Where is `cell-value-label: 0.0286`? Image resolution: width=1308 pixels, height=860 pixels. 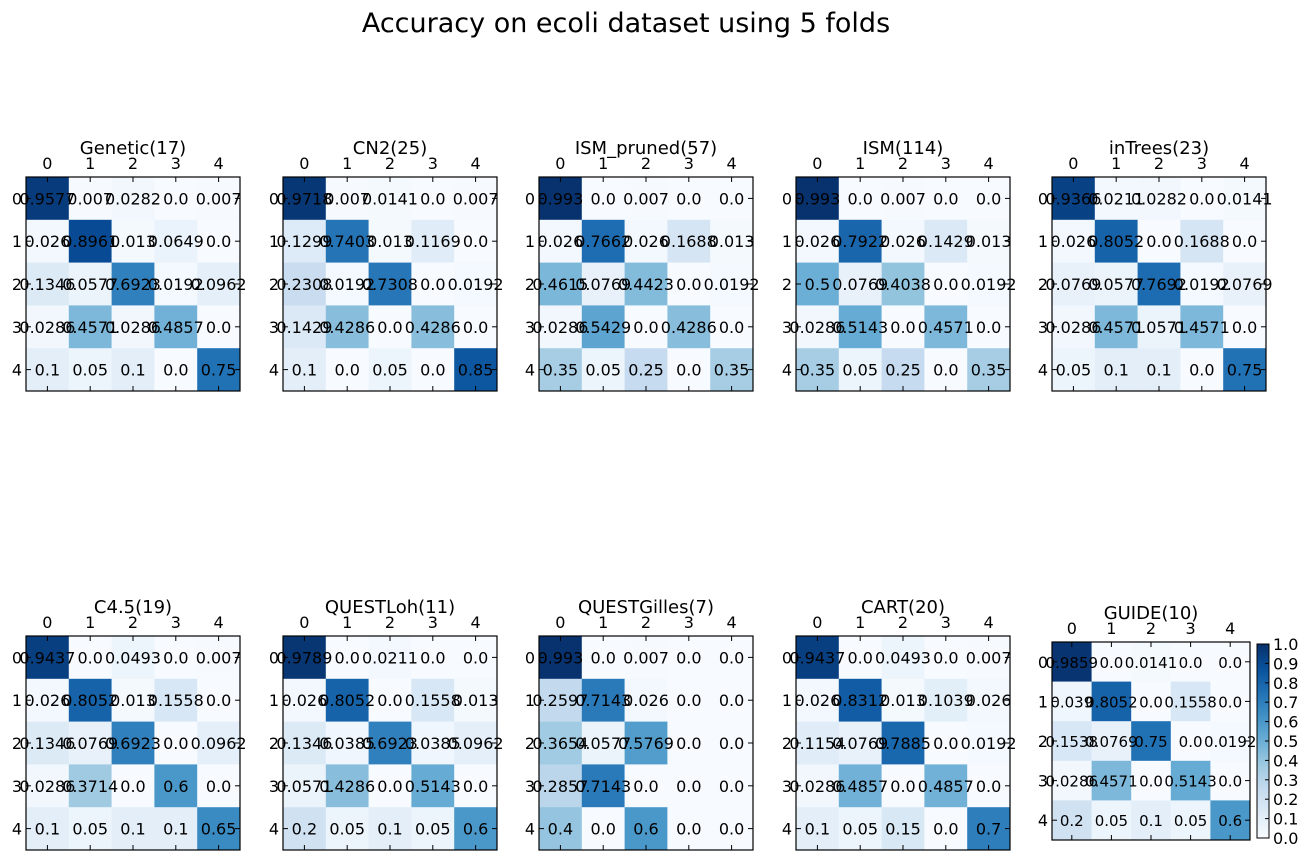 cell-value-label: 0.0286 is located at coordinates (817, 327).